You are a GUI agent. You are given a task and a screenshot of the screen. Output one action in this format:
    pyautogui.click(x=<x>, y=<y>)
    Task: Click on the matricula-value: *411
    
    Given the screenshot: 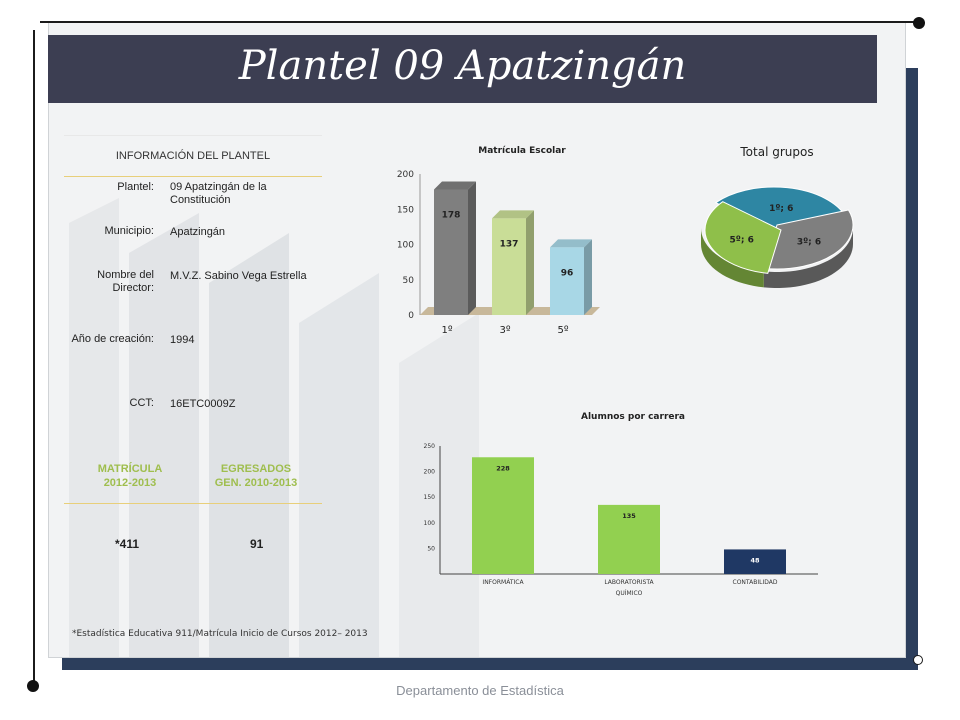 What is the action you would take?
    pyautogui.click(x=127, y=544)
    